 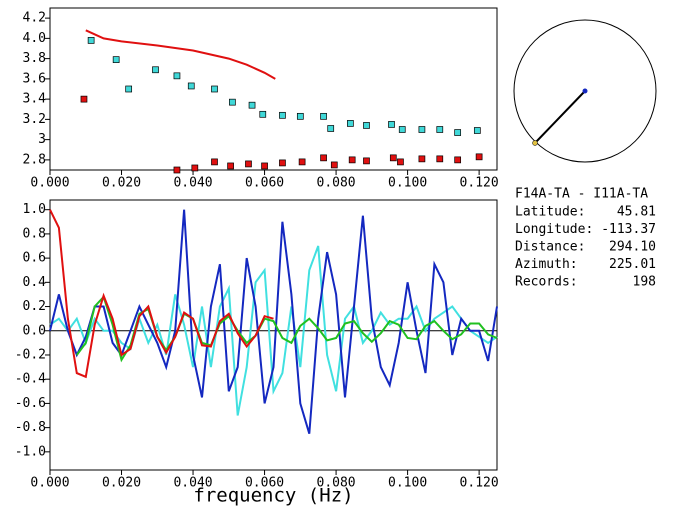 I want to click on y-tick-label: 3.8, so click(x=34, y=58).